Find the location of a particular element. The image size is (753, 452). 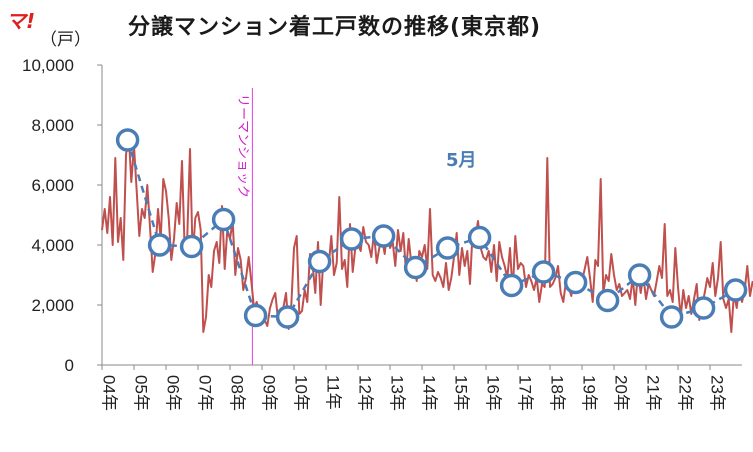

x-tick-label: 04年 is located at coordinates (109, 393).